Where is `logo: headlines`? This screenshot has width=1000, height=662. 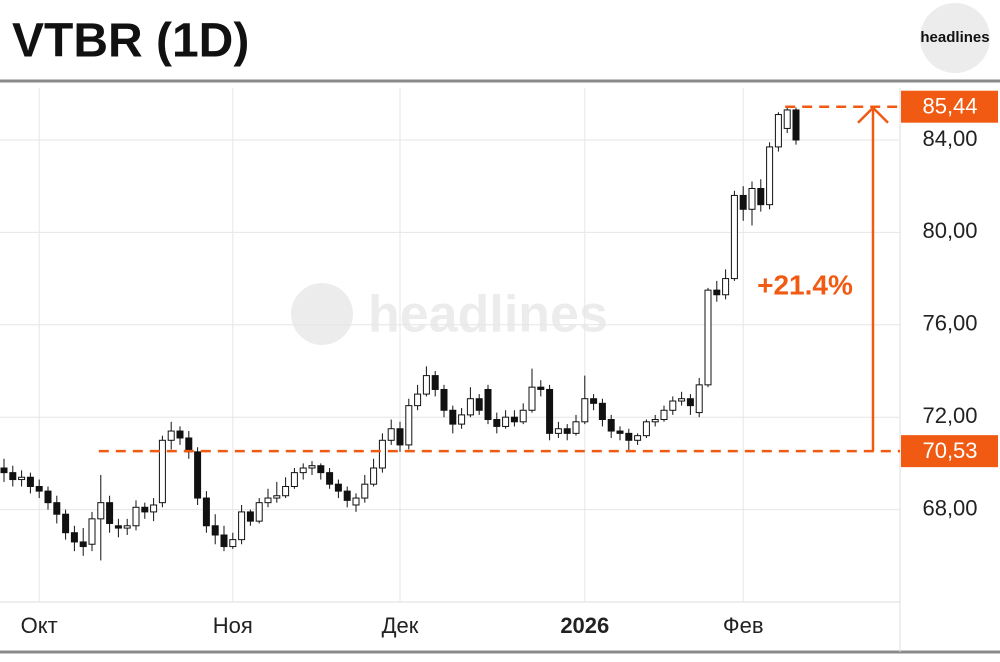
logo: headlines is located at coordinates (954, 37).